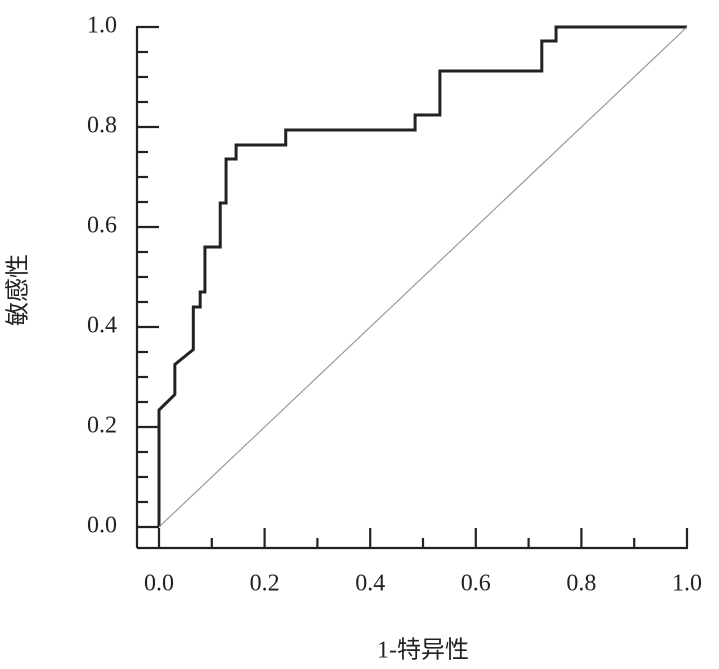  What do you see at coordinates (159, 584) in the screenshot?
I see `x-tick-label: 0.0` at bounding box center [159, 584].